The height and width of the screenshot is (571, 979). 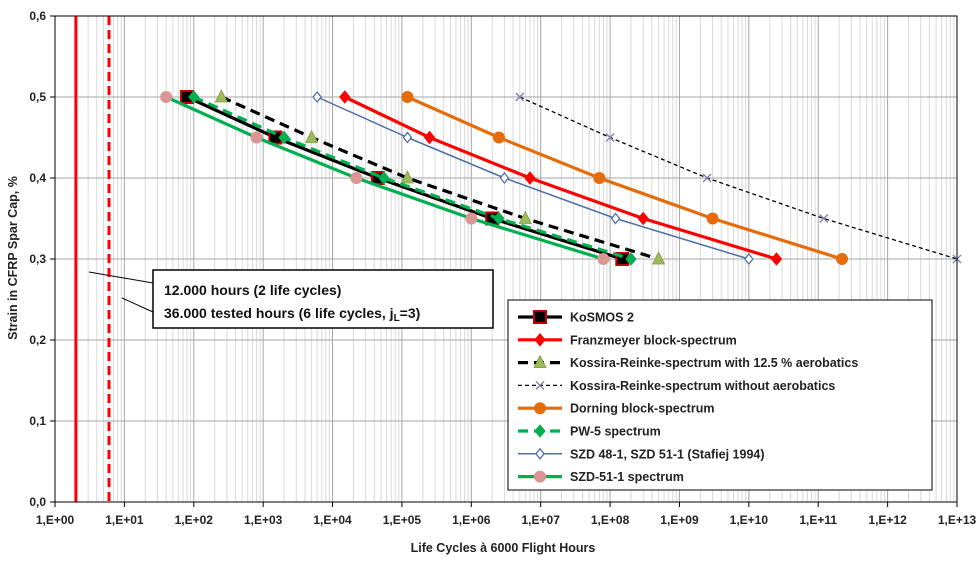 What do you see at coordinates (279, 313) in the screenshot?
I see `annotation-line-2-main: 36.000 tested hours (6 life cycles, j` at bounding box center [279, 313].